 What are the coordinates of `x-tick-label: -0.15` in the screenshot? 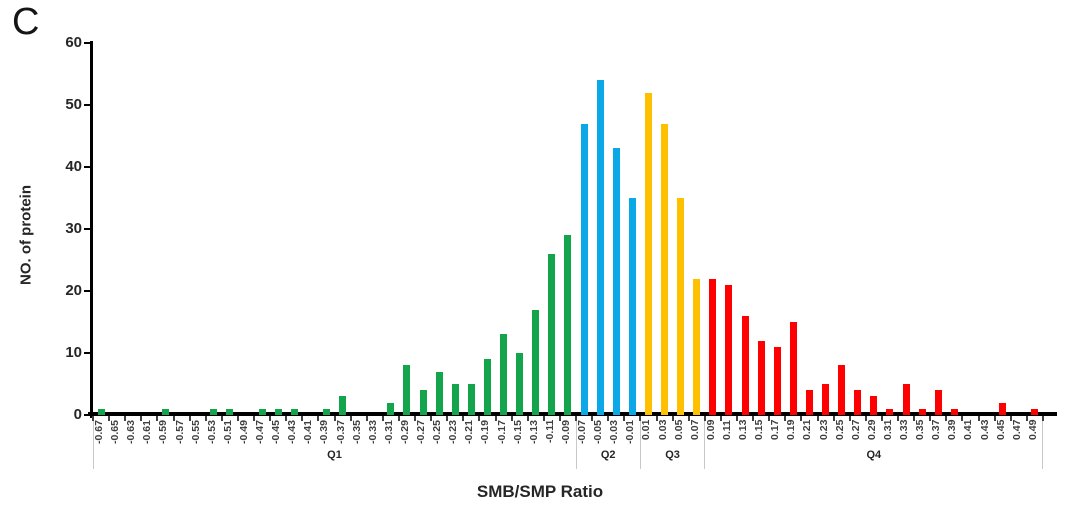 It's located at (517, 432).